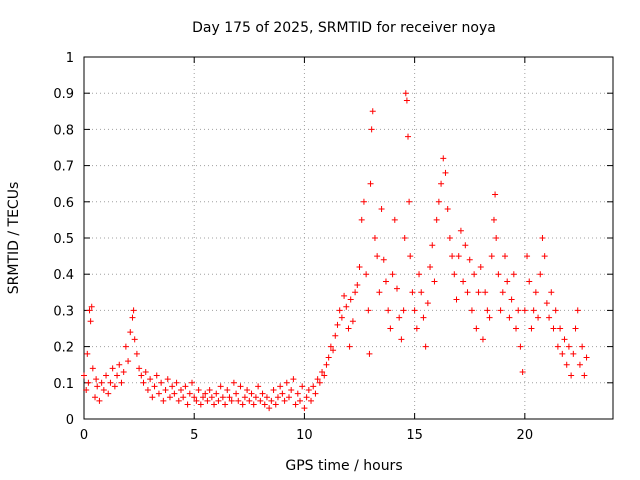 The image size is (640, 480). Describe the element at coordinates (343, 466) in the screenshot. I see `x-axis-label: GPS time / hours` at that location.